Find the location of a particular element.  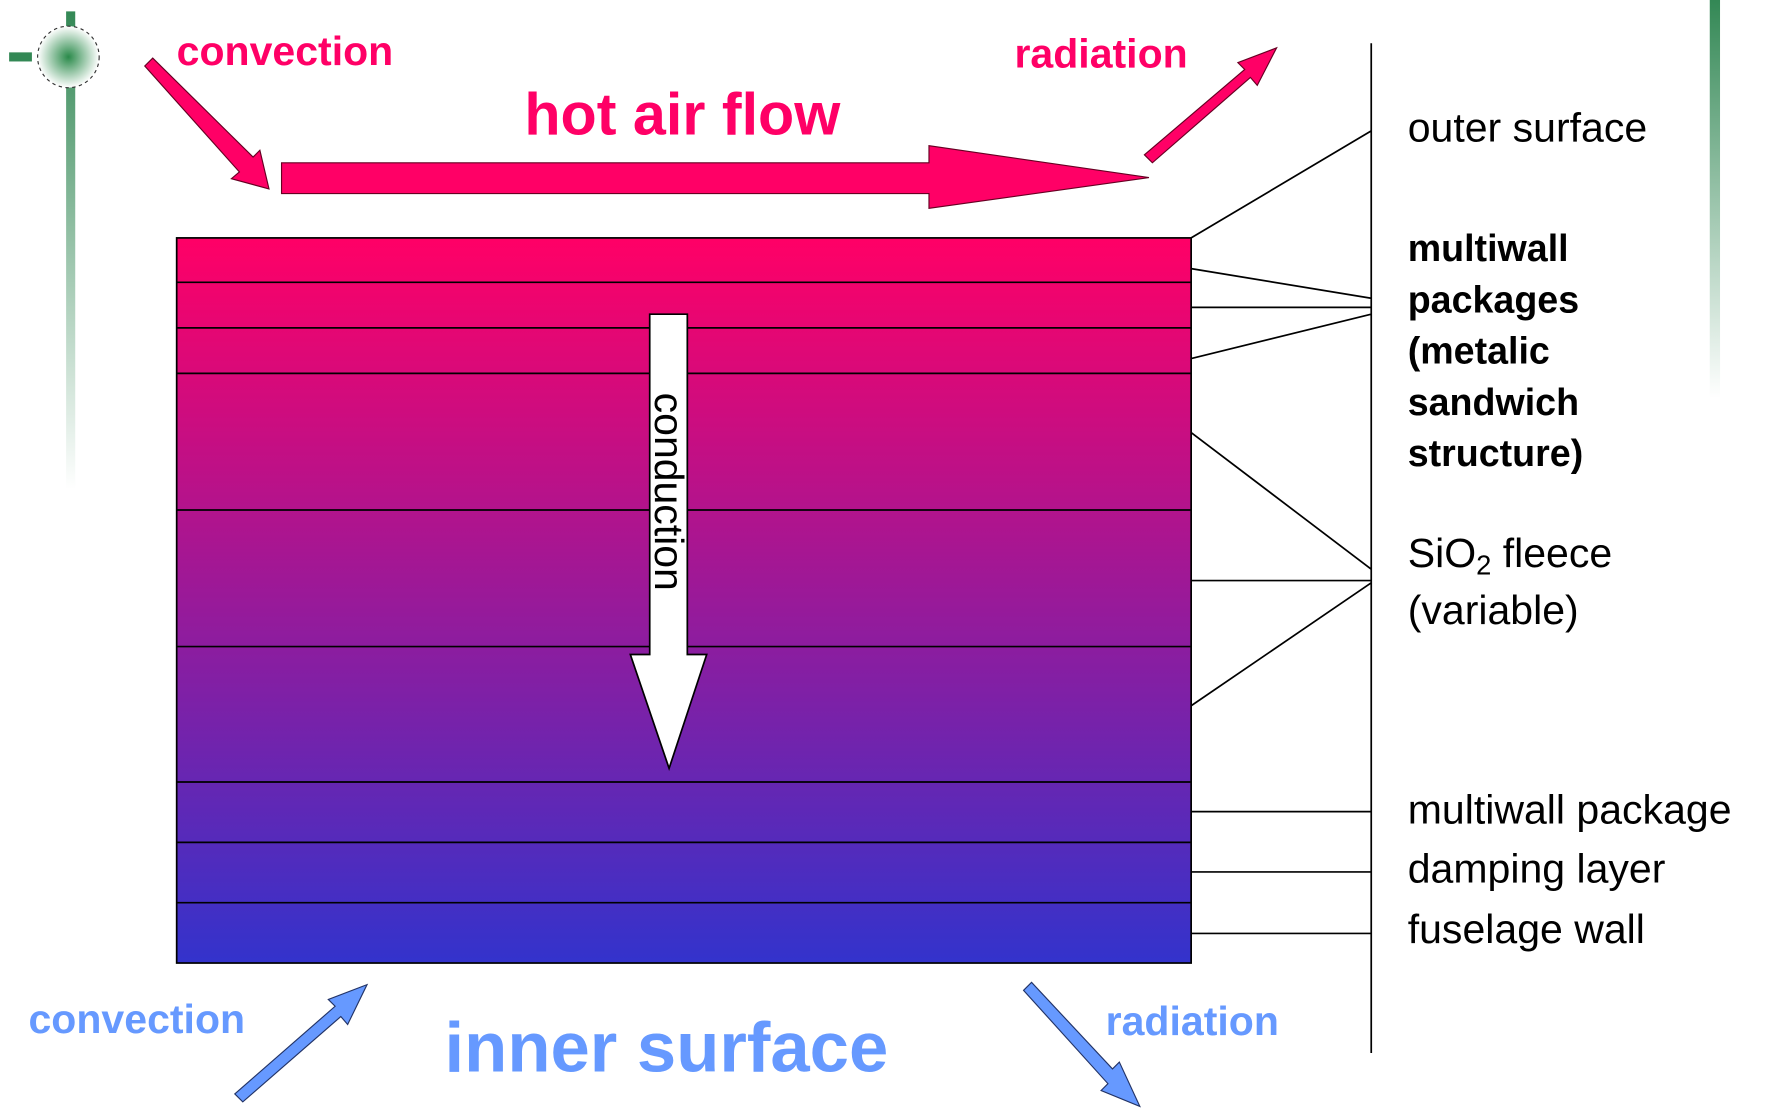

label: outer surface is located at coordinates (1527, 128).